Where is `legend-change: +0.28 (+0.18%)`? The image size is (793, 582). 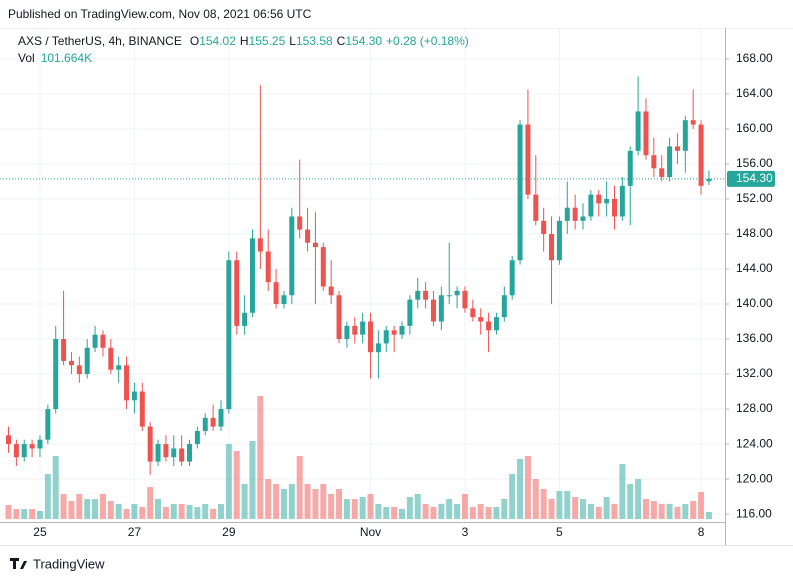 legend-change: +0.28 (+0.18%) is located at coordinates (427, 41).